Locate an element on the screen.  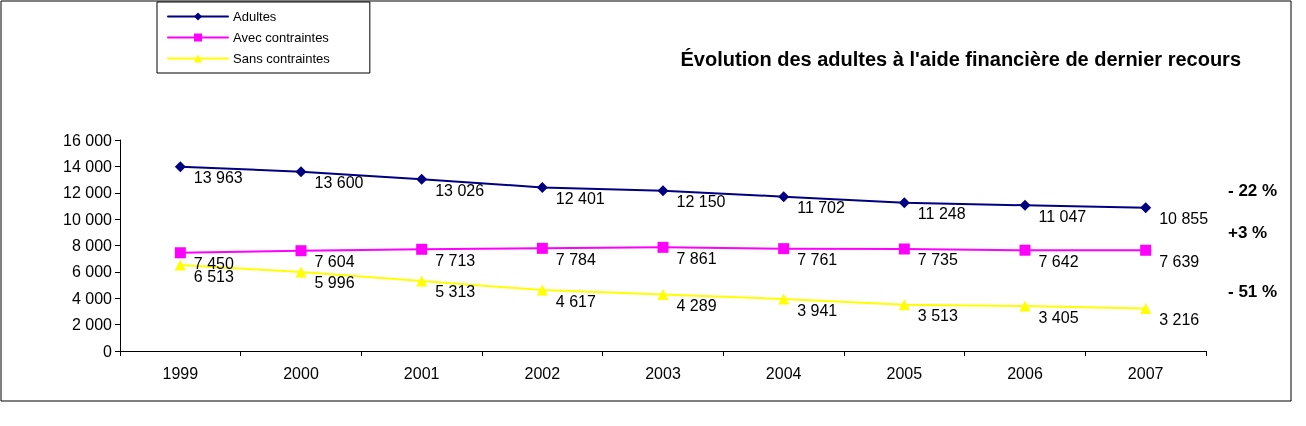
data-label: 3 941 is located at coordinates (817, 310).